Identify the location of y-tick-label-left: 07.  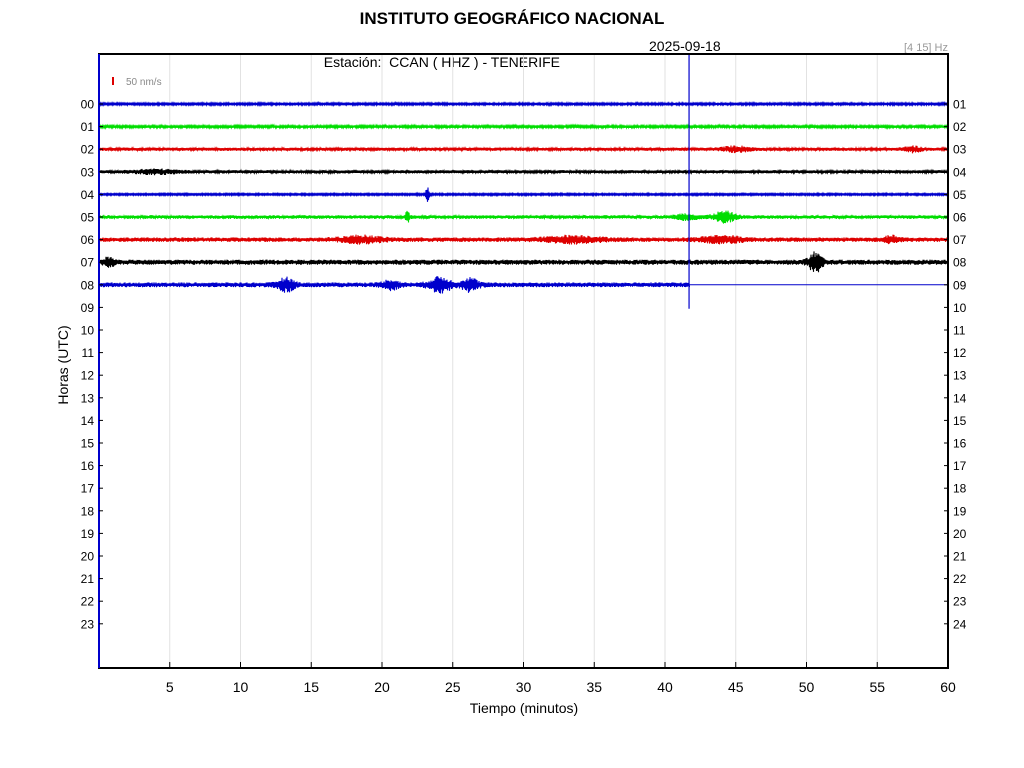
(88, 263).